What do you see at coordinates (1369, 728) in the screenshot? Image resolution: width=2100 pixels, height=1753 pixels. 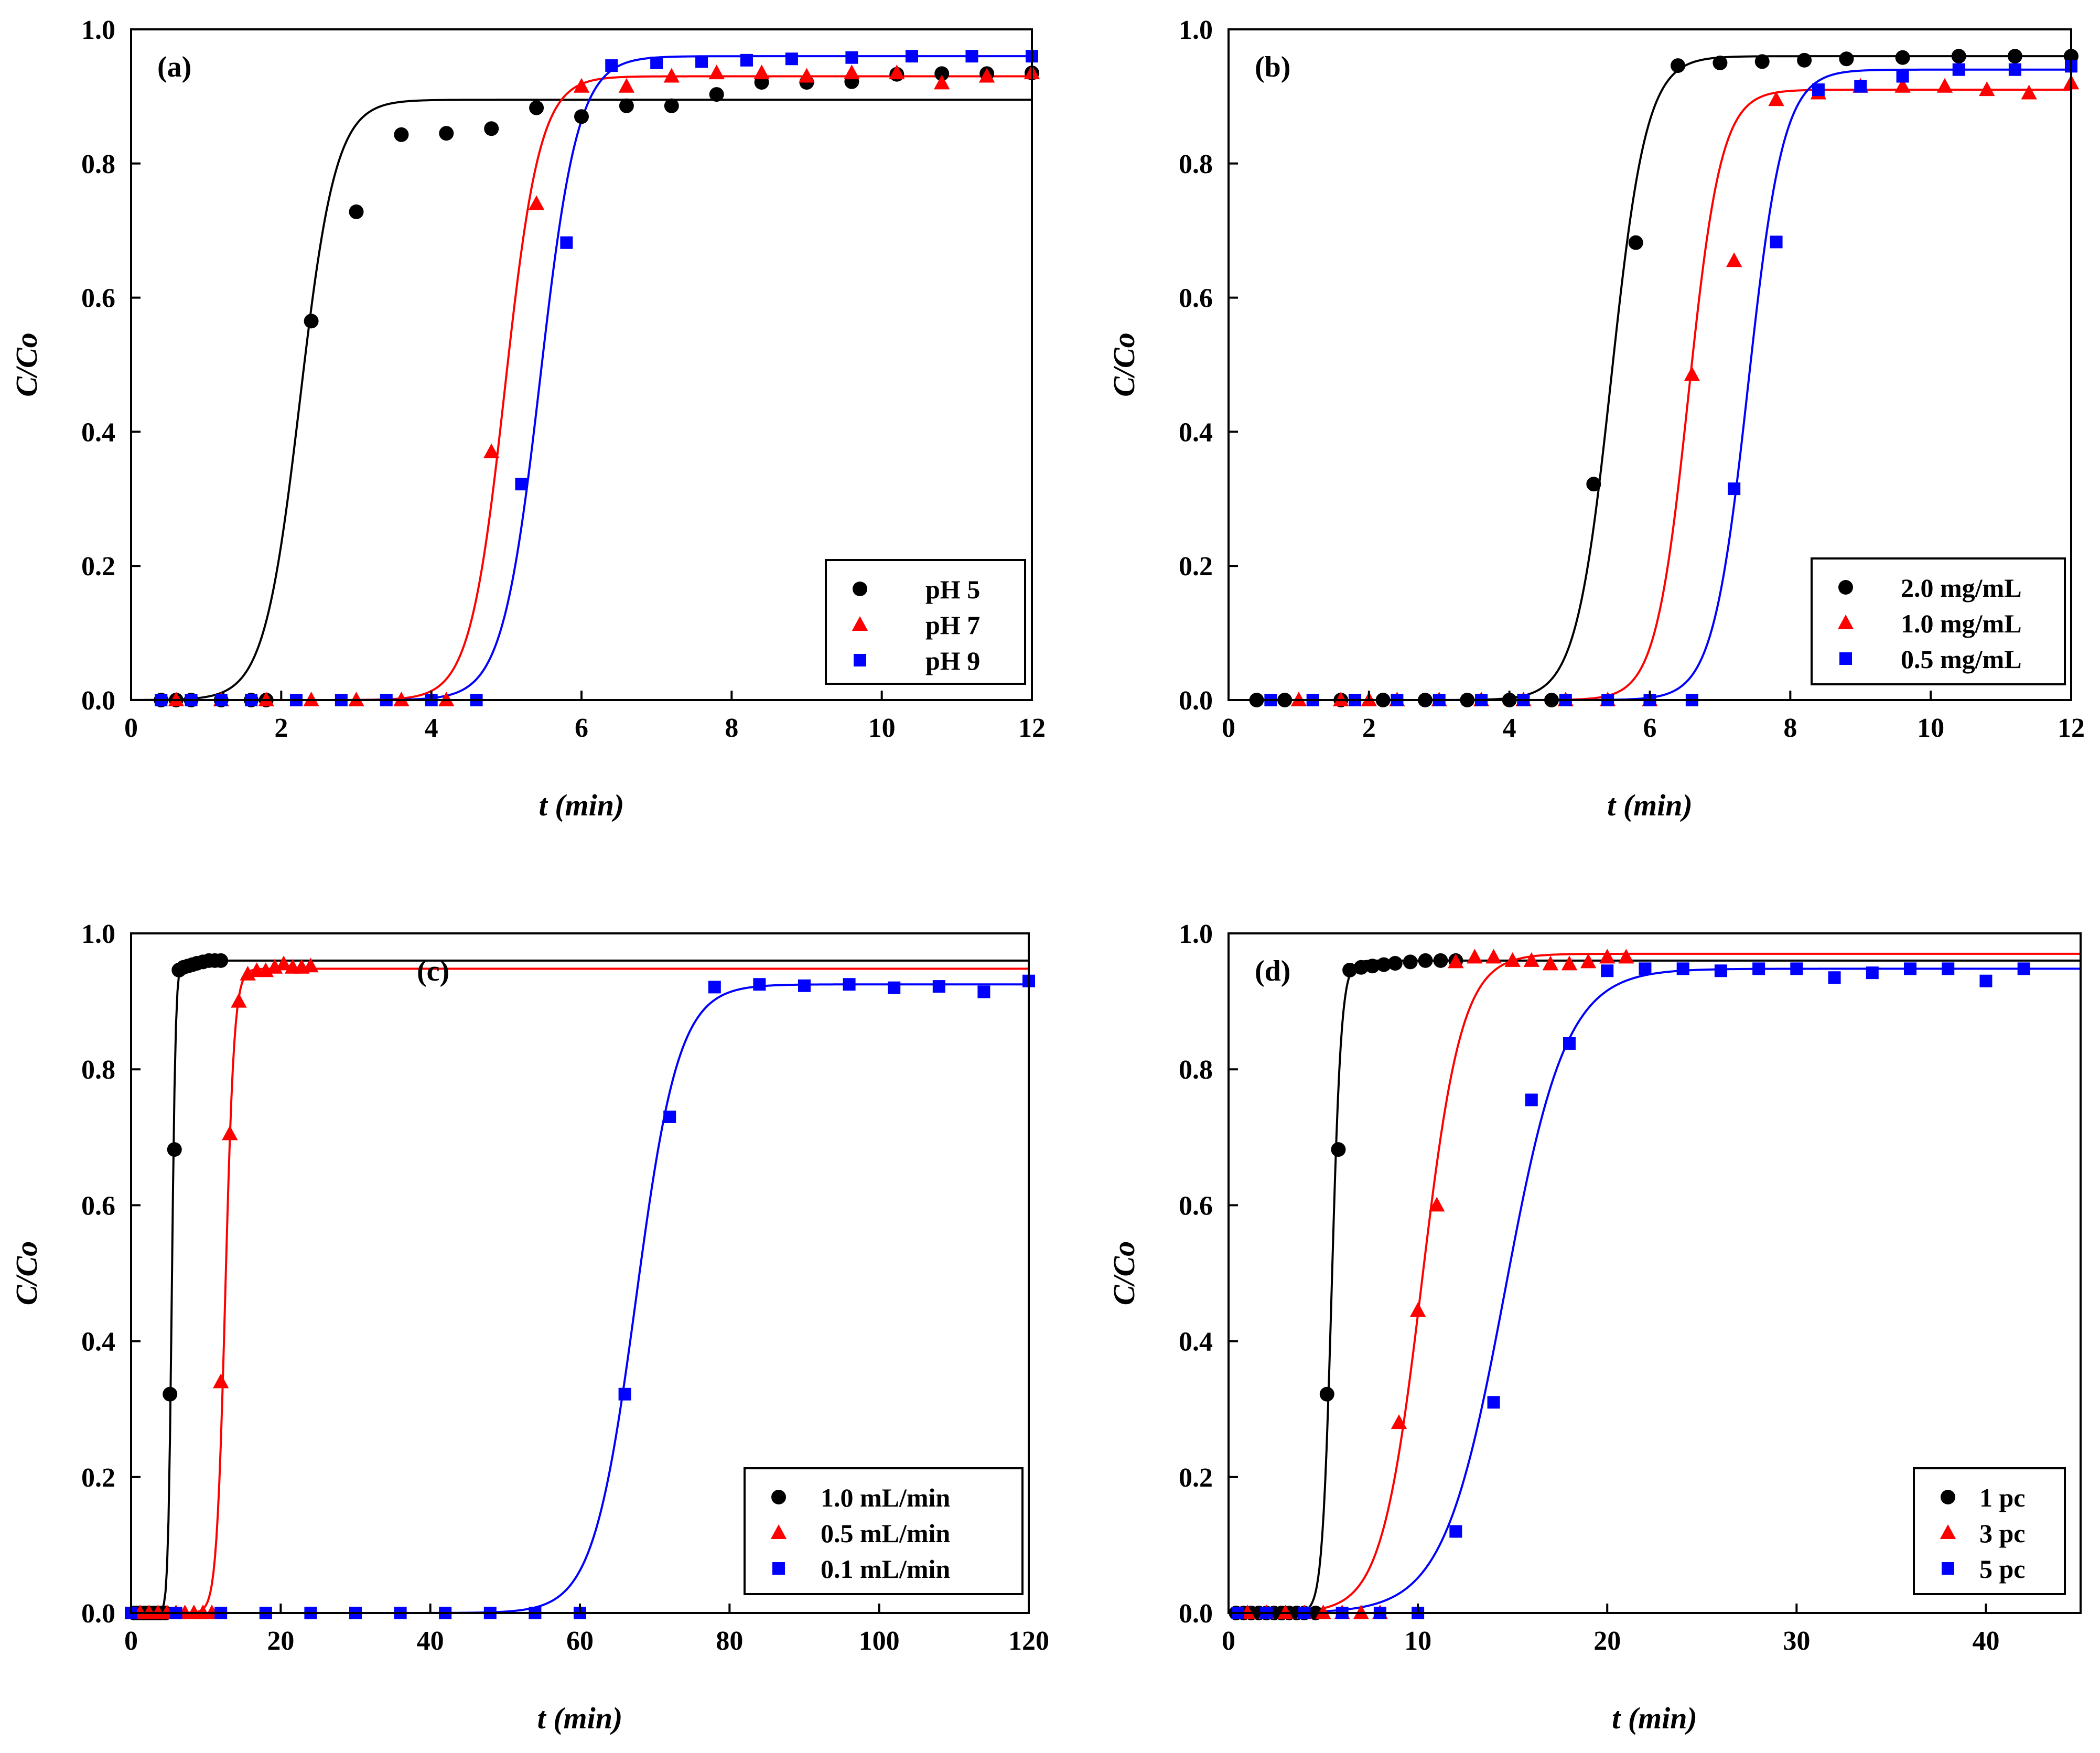 I see `x-tick-label: 2` at bounding box center [1369, 728].